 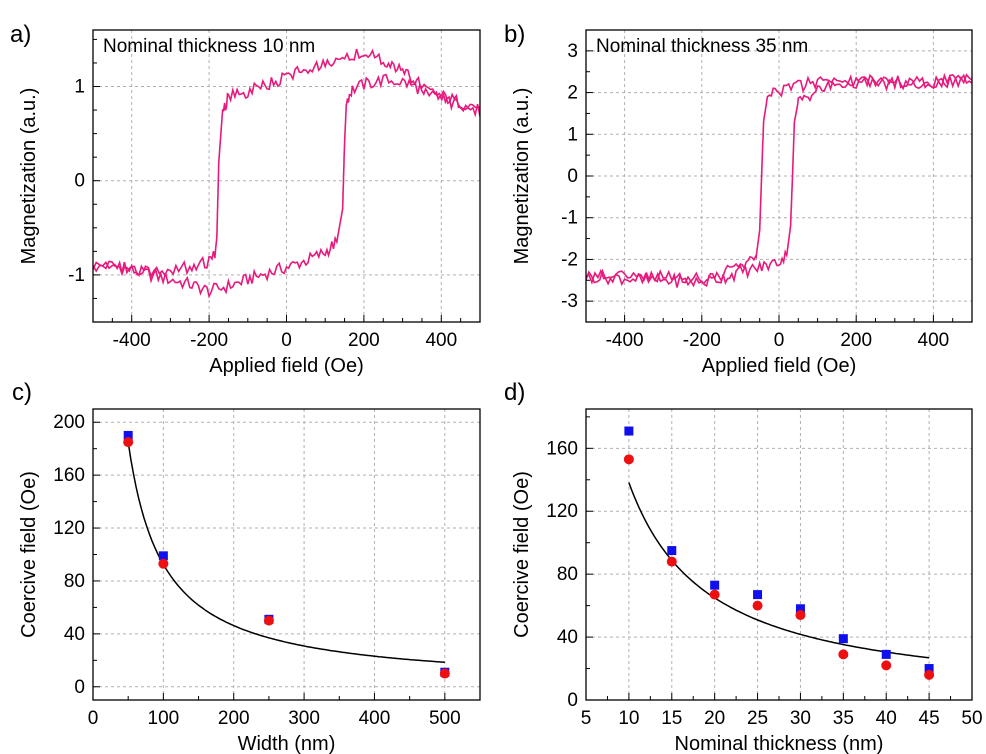 What do you see at coordinates (445, 718) in the screenshot?
I see `x-tick-label: 500` at bounding box center [445, 718].